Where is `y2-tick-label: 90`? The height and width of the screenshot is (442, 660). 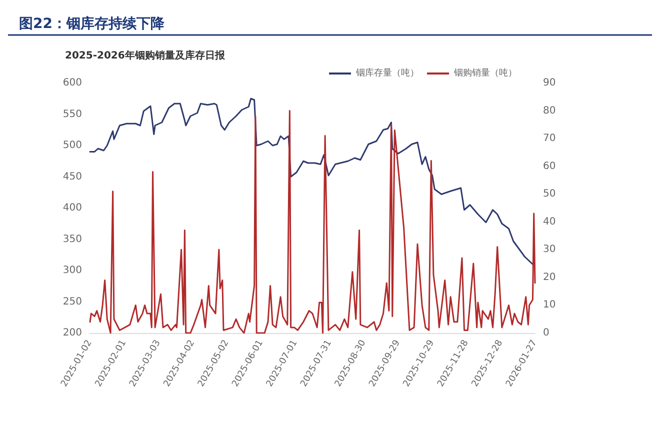
y2-tick-label: 90 is located at coordinates (549, 83).